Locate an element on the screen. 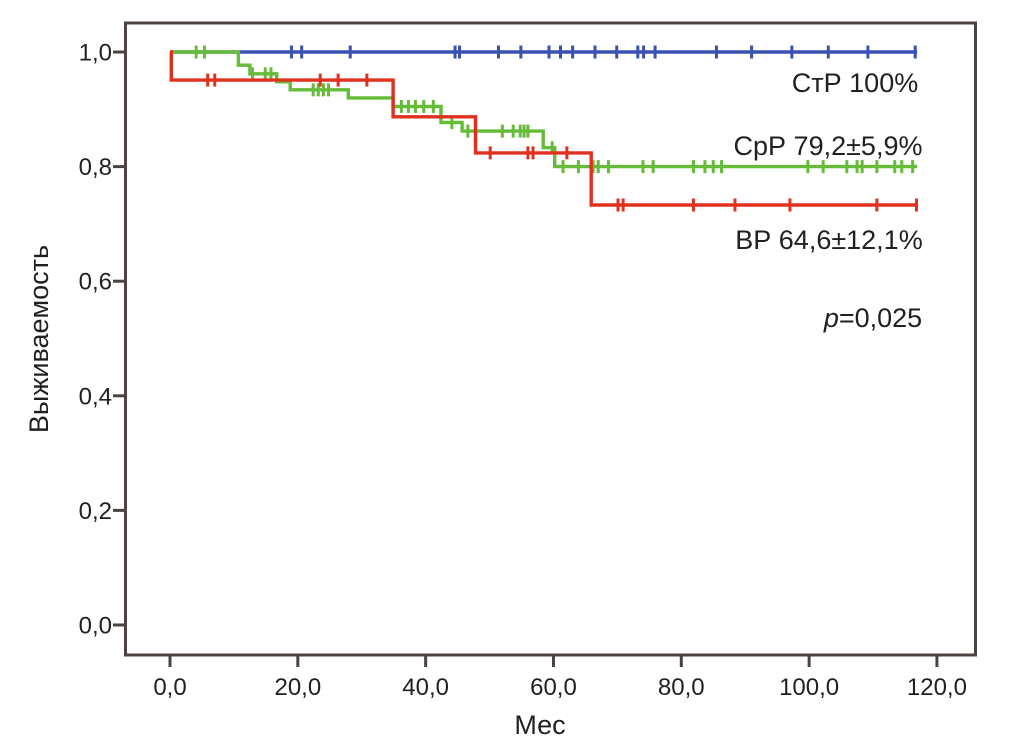 This screenshot has width=1011, height=752. label-srr: СрР 79,2±5,9% is located at coordinates (828, 146).